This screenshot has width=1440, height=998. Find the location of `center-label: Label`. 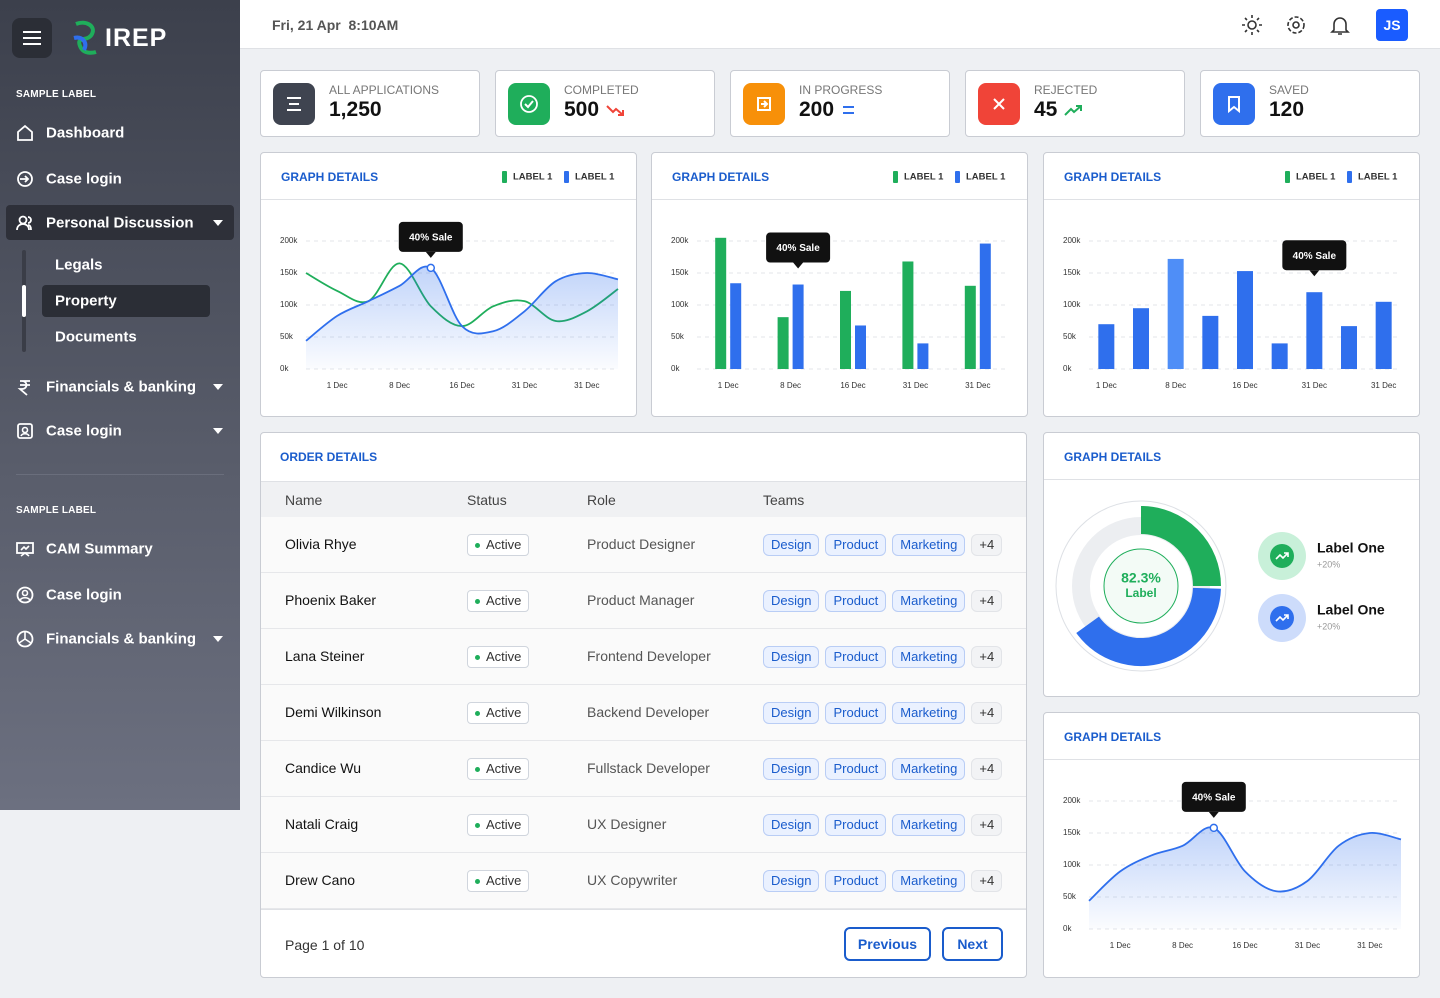

center-label: Label is located at coordinates (1140, 593).